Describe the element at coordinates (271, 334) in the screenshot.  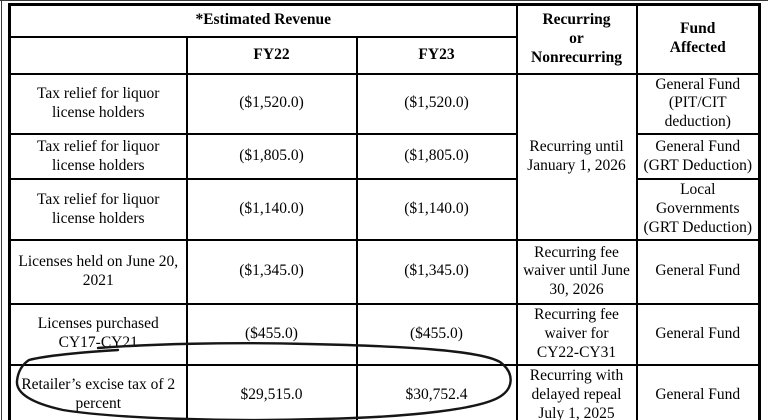
I see `fy22-value: ($455.0)` at that location.